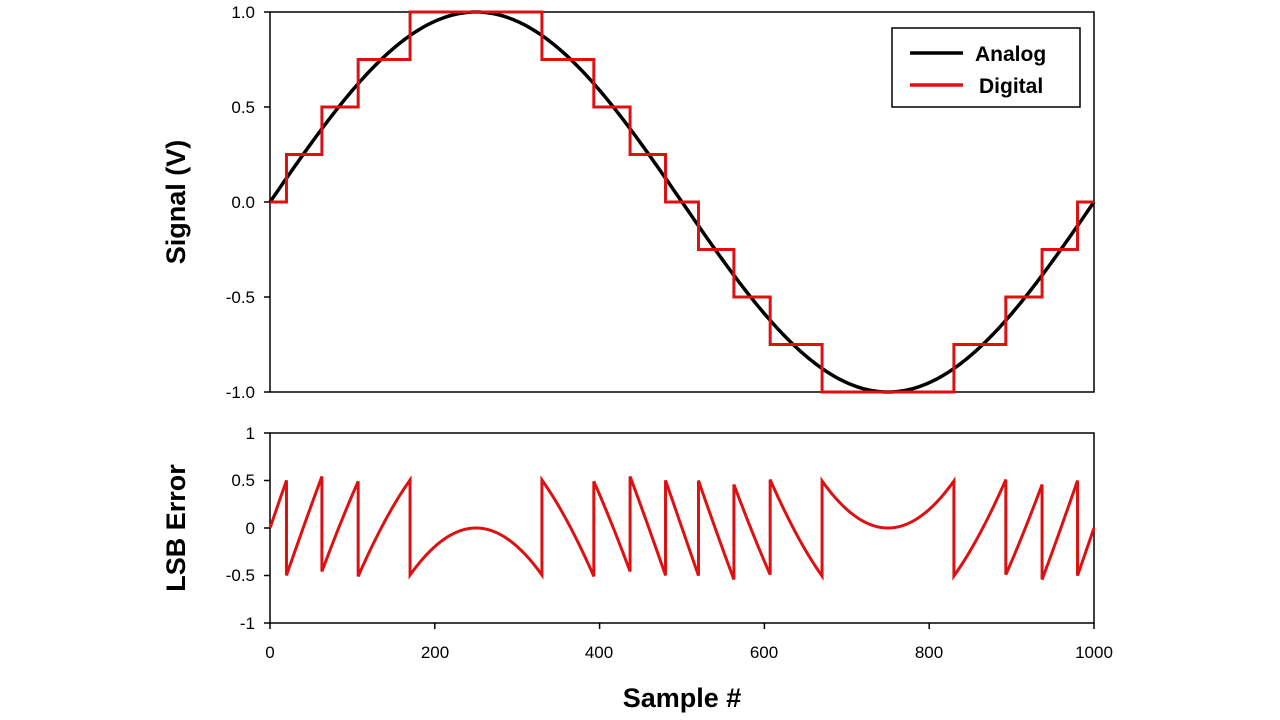  I want to click on legend-digital-label: Digital, so click(1011, 86).